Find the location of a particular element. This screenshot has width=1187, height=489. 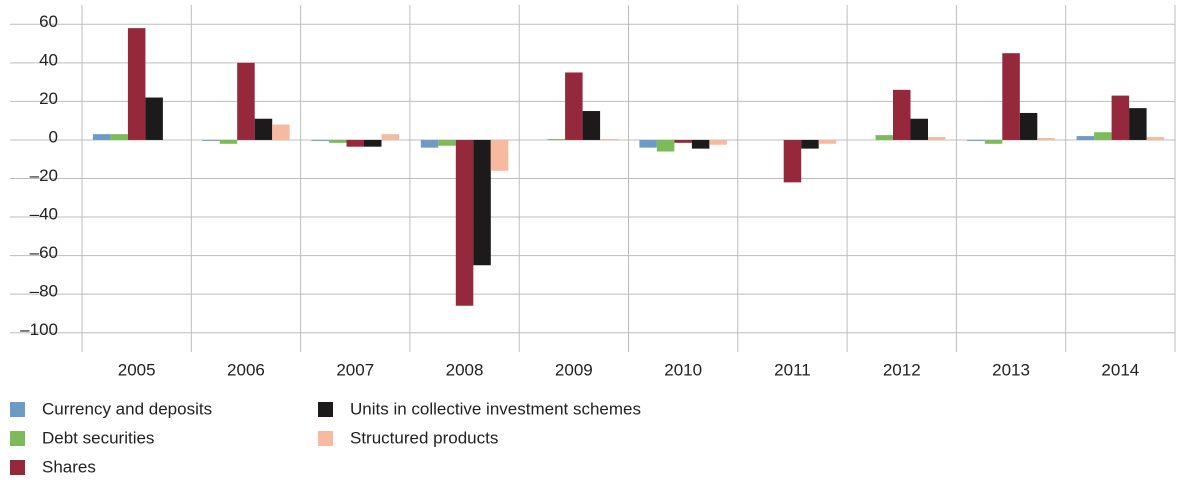

x-tick-label: 2007 is located at coordinates (355, 369).